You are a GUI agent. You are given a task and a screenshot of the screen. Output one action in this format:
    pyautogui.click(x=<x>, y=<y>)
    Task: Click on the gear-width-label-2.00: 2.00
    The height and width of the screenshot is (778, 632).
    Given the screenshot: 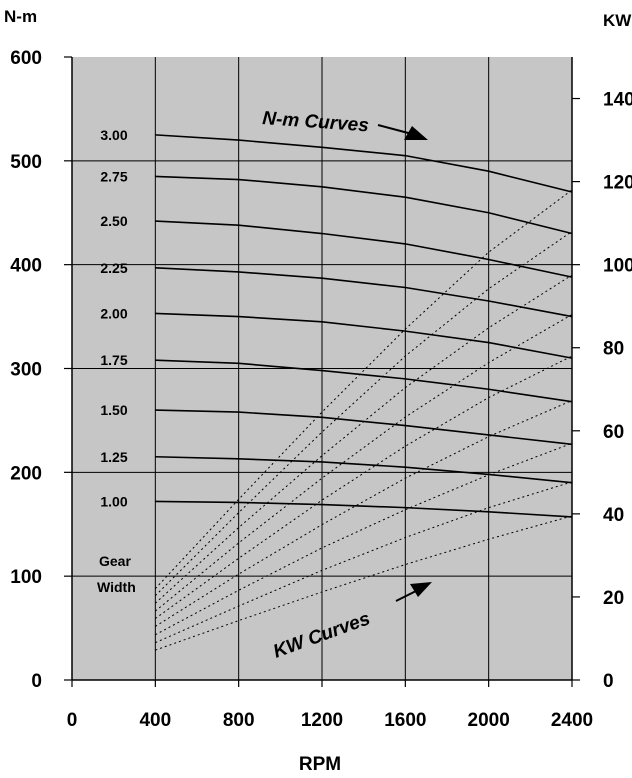 What is the action you would take?
    pyautogui.click(x=113, y=313)
    